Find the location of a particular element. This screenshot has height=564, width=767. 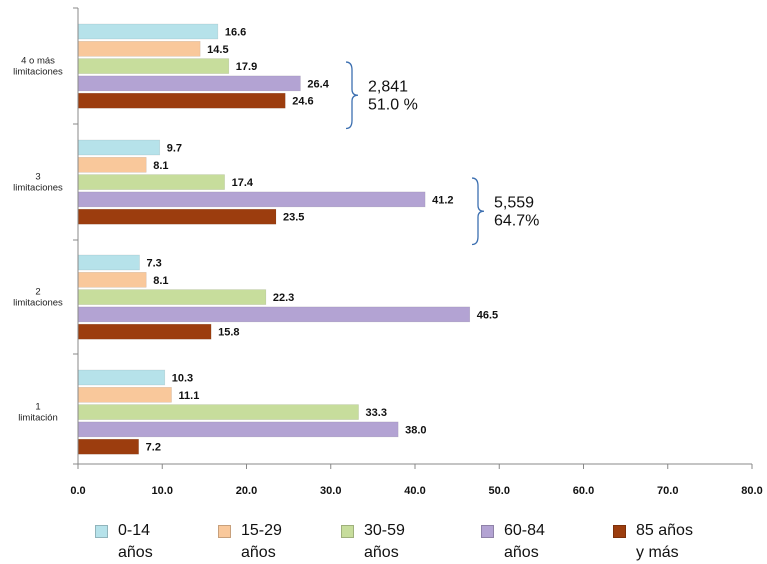

x-tick-label: 10.0 is located at coordinates (162, 491).